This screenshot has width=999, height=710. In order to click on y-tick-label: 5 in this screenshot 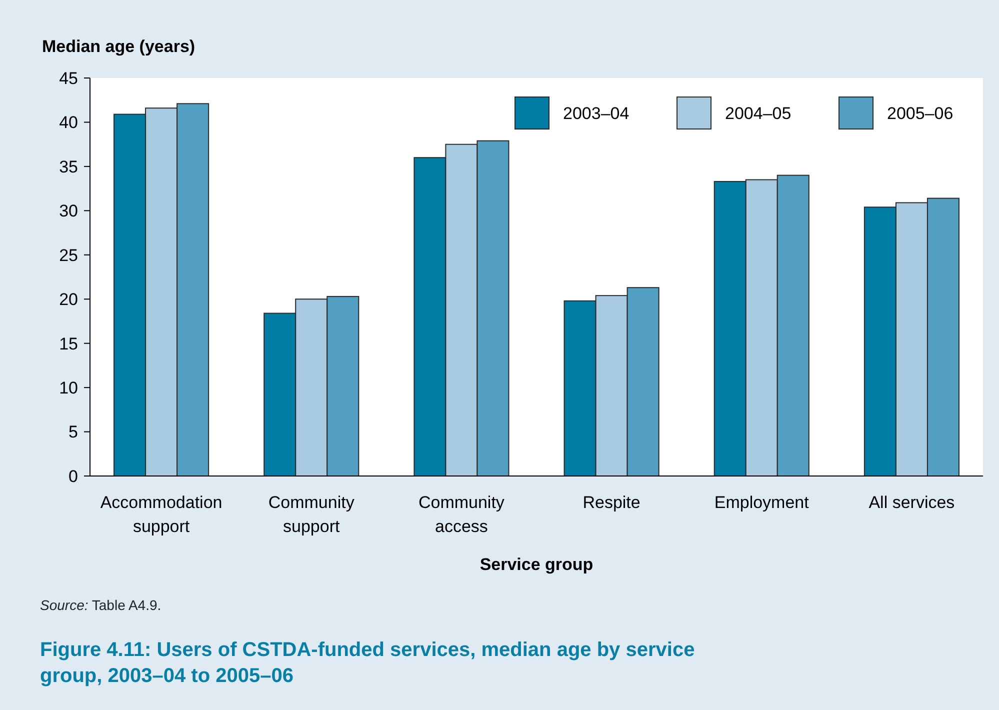, I will do `click(73, 432)`.